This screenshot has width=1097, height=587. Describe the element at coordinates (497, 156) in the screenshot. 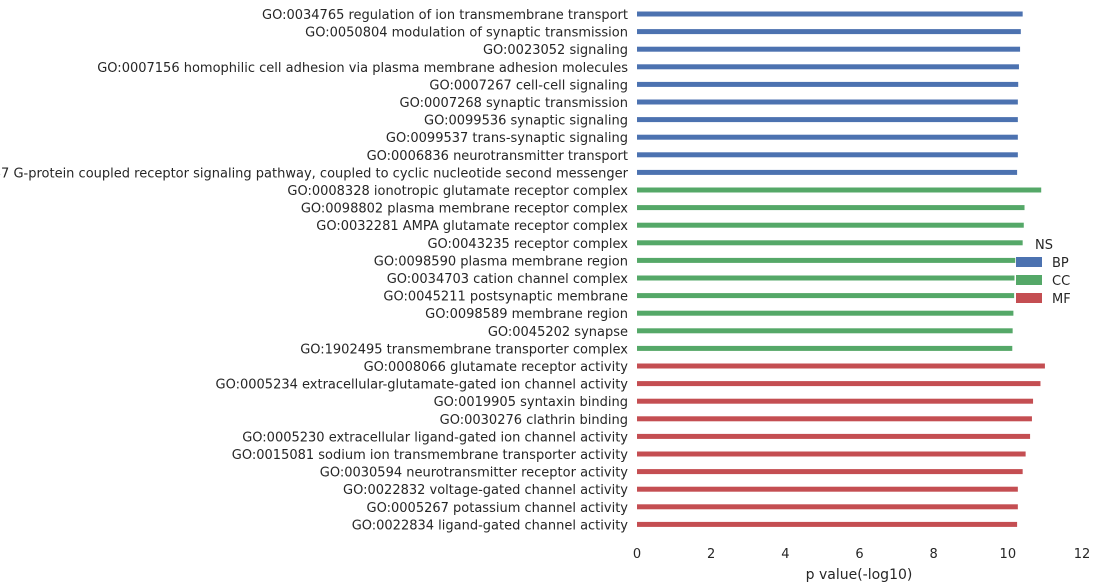

I see `category-label: GO:0006836 neurotransmitter transport` at that location.